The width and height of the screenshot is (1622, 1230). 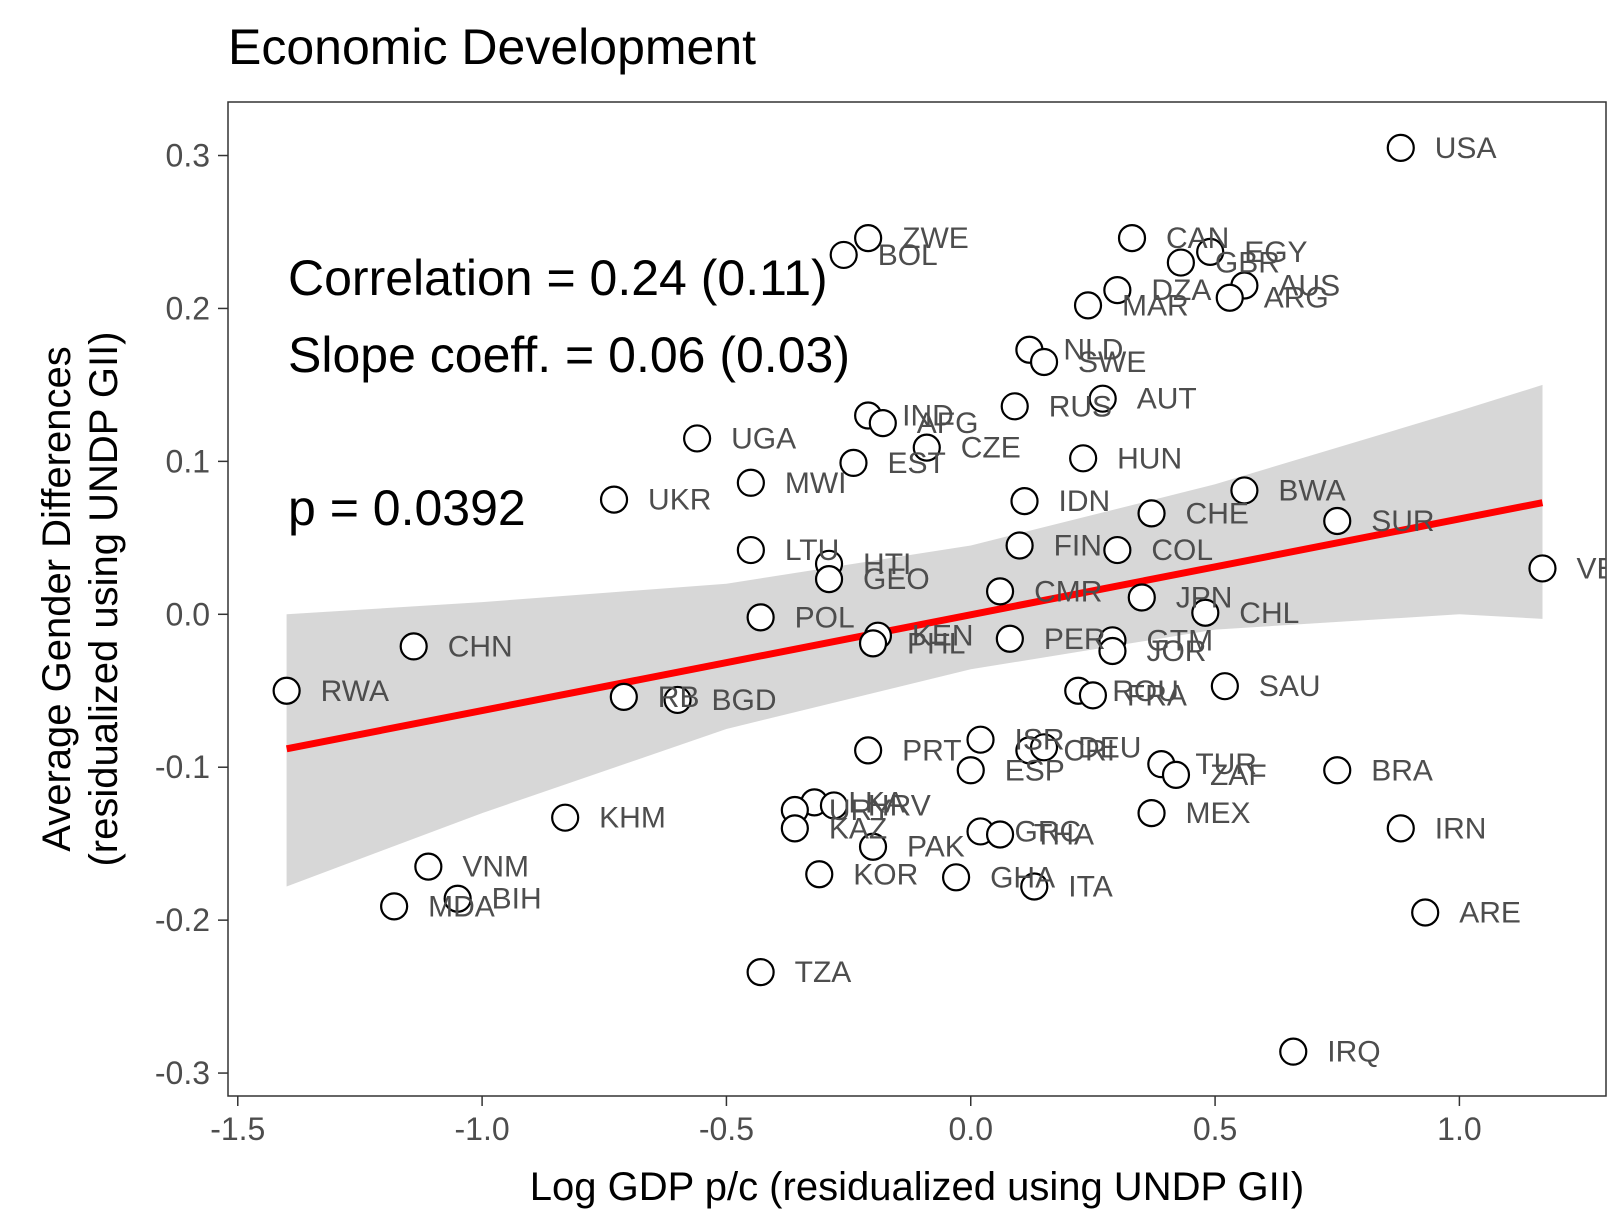 What do you see at coordinates (1068, 591) in the screenshot?
I see `point-label-cmr: CMR` at bounding box center [1068, 591].